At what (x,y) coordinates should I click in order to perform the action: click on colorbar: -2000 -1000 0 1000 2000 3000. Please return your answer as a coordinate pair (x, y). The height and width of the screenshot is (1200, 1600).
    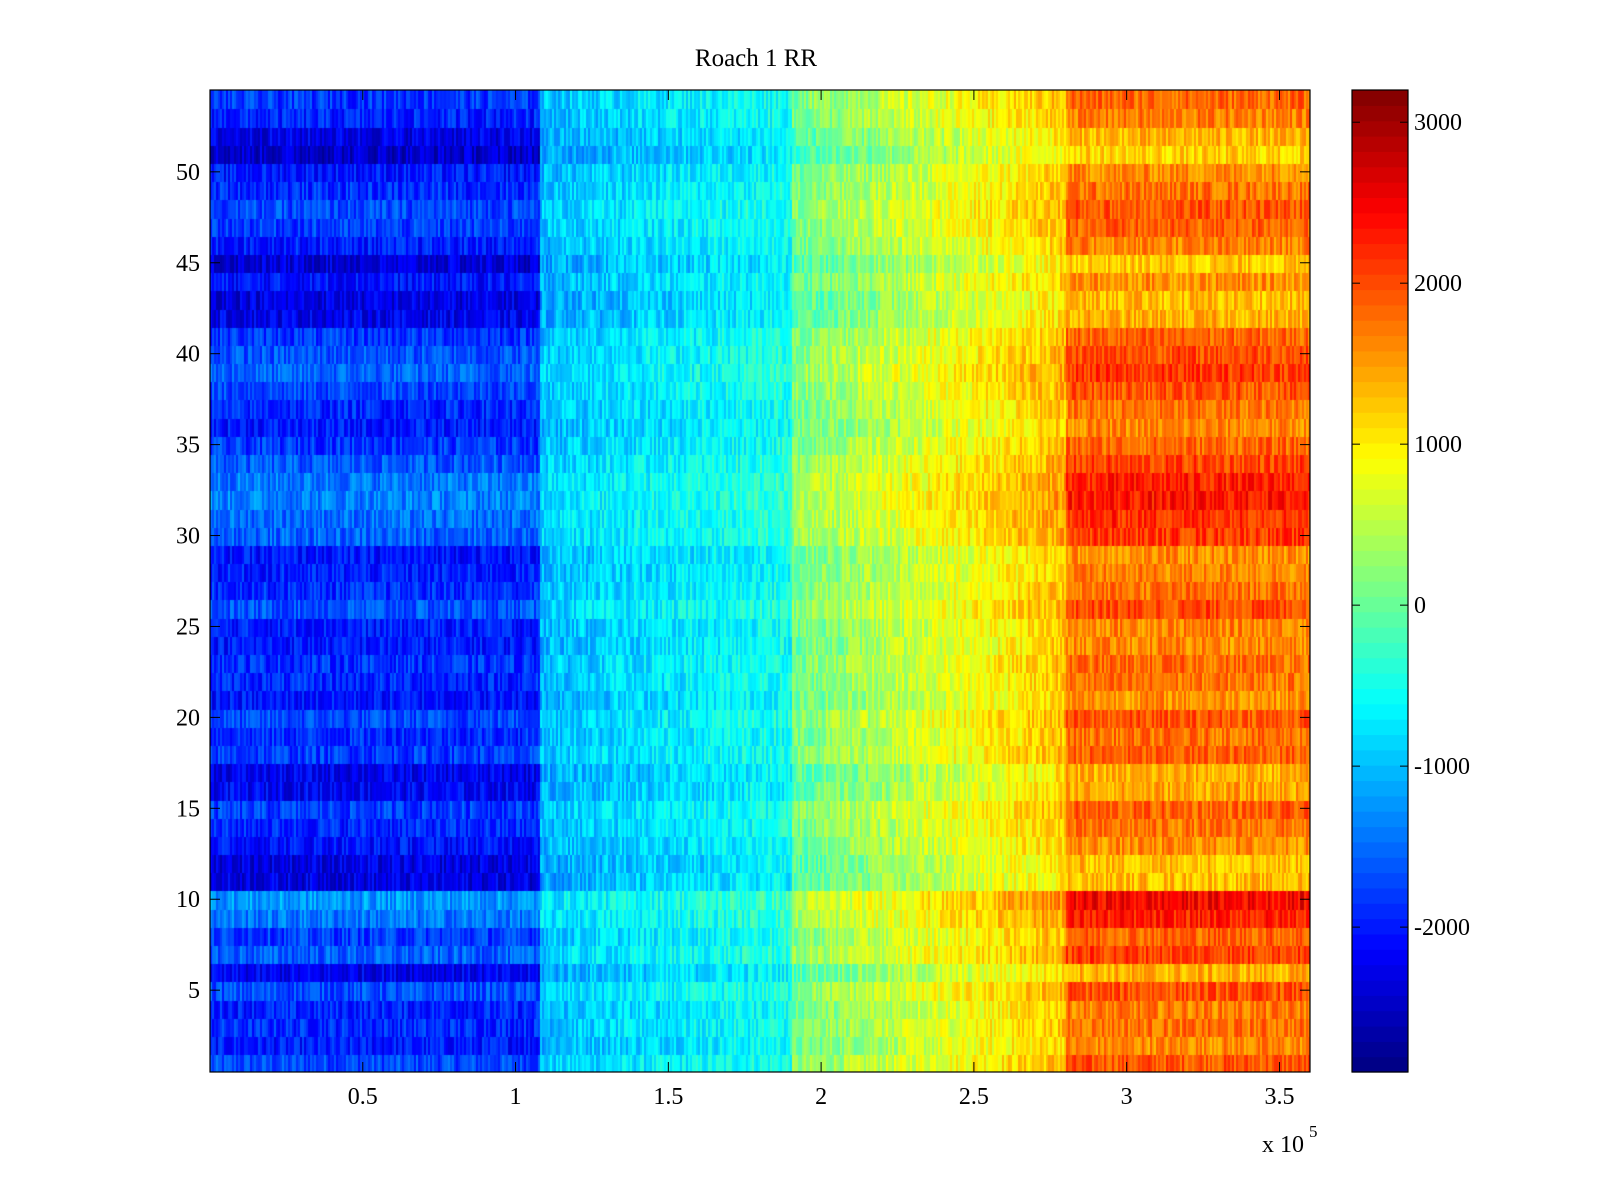
    Looking at the image, I should click on (1410, 581).